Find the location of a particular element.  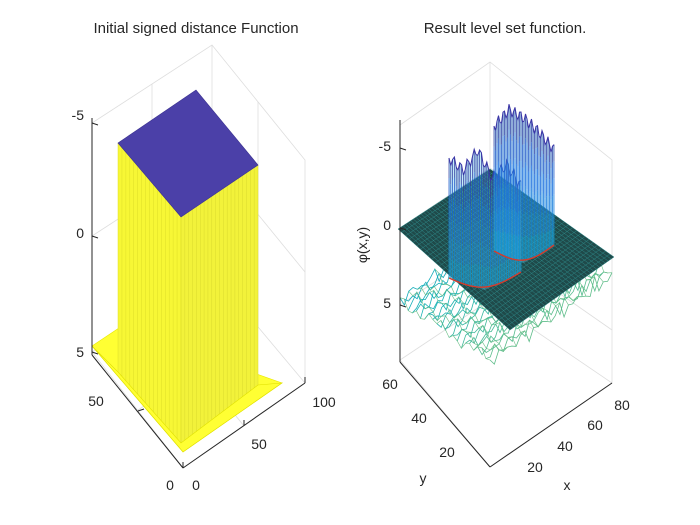

right-y-tick: 40 is located at coordinates (419, 418).